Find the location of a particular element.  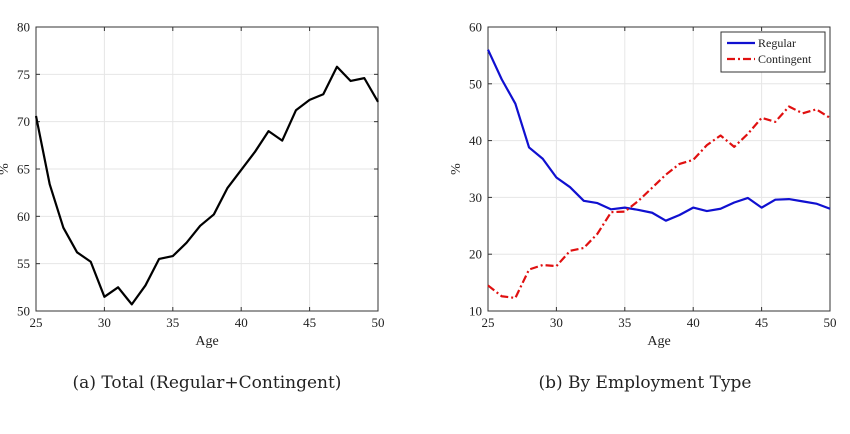

y-tick-label: 10 is located at coordinates (475, 311).